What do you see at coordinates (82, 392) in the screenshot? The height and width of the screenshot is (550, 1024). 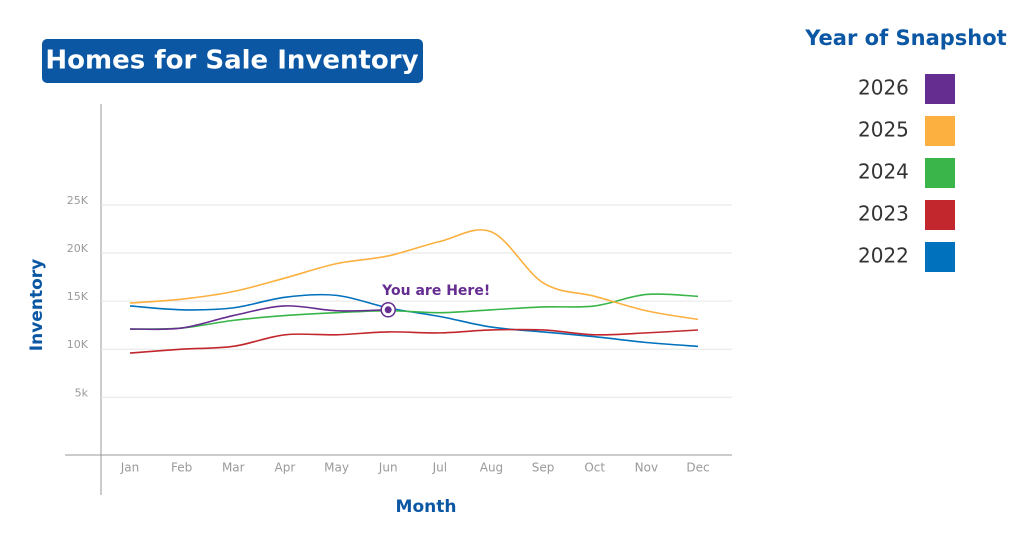 I see `y-tick-label: 5k` at bounding box center [82, 392].